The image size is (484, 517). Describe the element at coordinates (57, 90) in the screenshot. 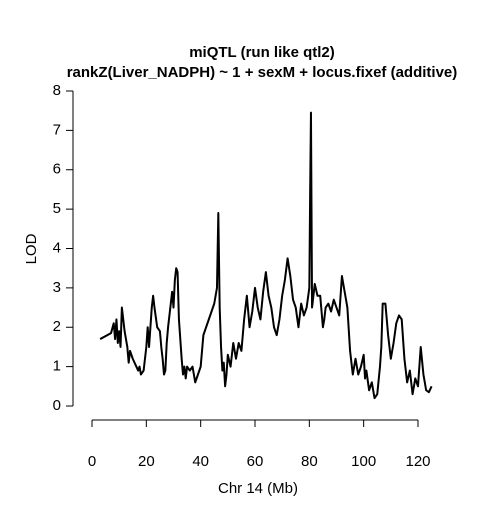

I see `y-tick-label: 8` at that location.